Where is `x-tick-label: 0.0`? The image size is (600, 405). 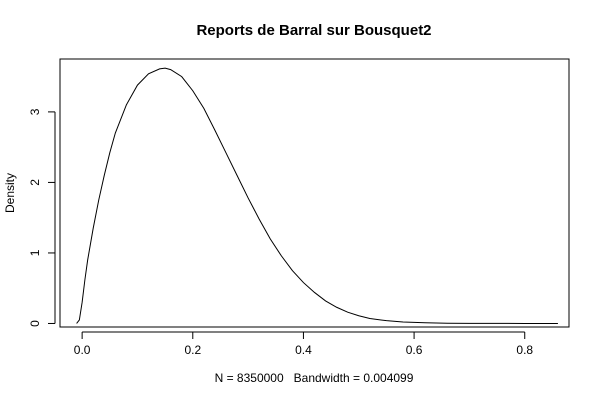 x-tick-label: 0.0 is located at coordinates (82, 350).